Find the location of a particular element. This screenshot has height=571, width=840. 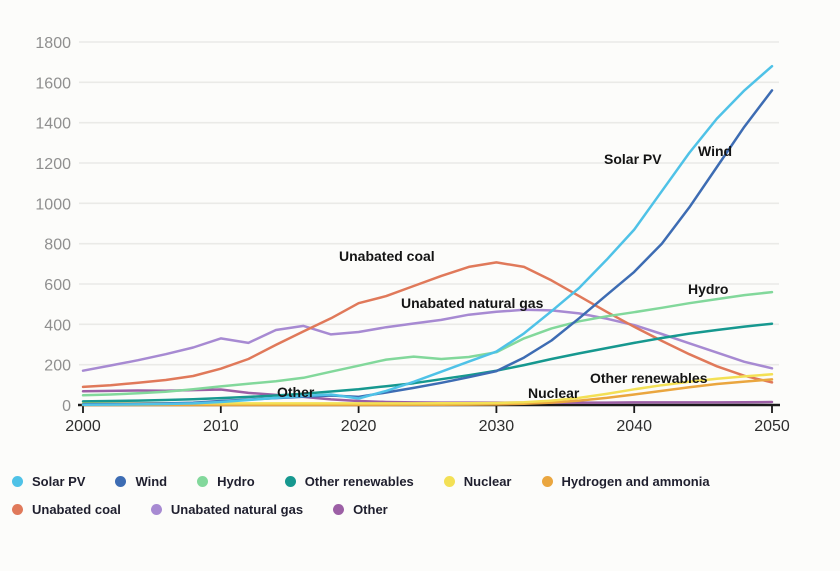

y-tick-label: 1400 is located at coordinates (53, 124).